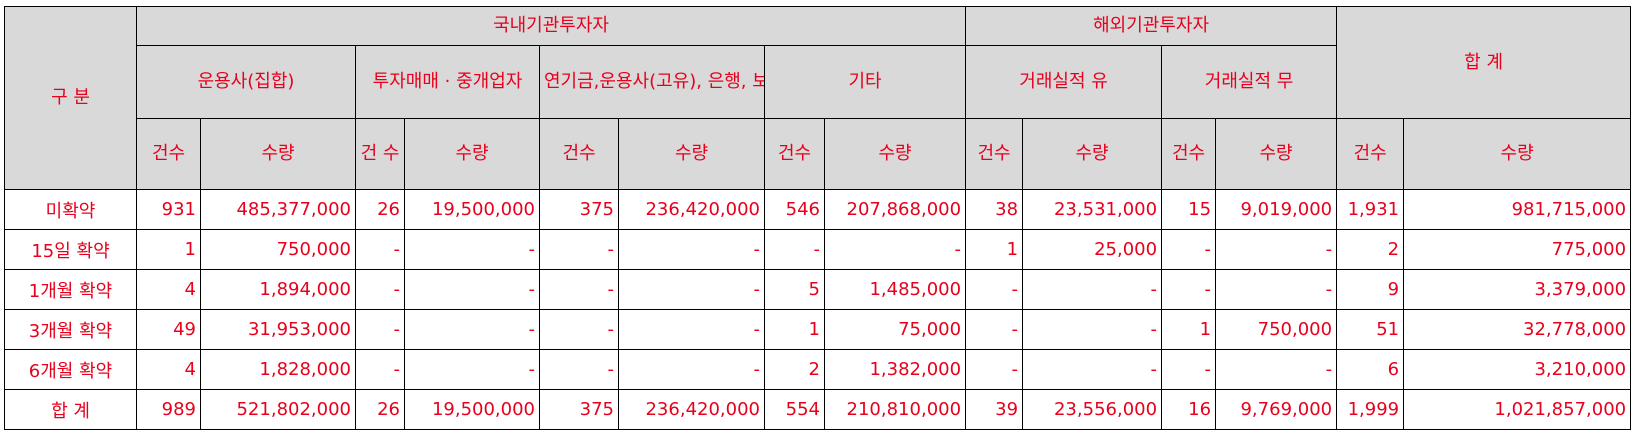 This screenshot has width=1634, height=440. What do you see at coordinates (1517, 209) in the screenshot?
I see `cell: 981,715,000` at bounding box center [1517, 209].